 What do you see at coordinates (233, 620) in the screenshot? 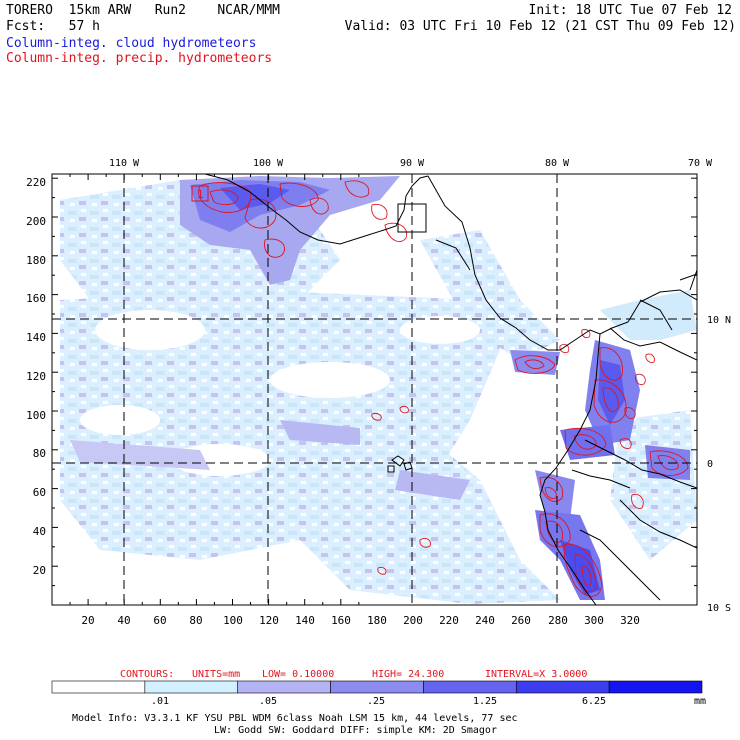
I see `x-tick-label: 100` at bounding box center [233, 620].